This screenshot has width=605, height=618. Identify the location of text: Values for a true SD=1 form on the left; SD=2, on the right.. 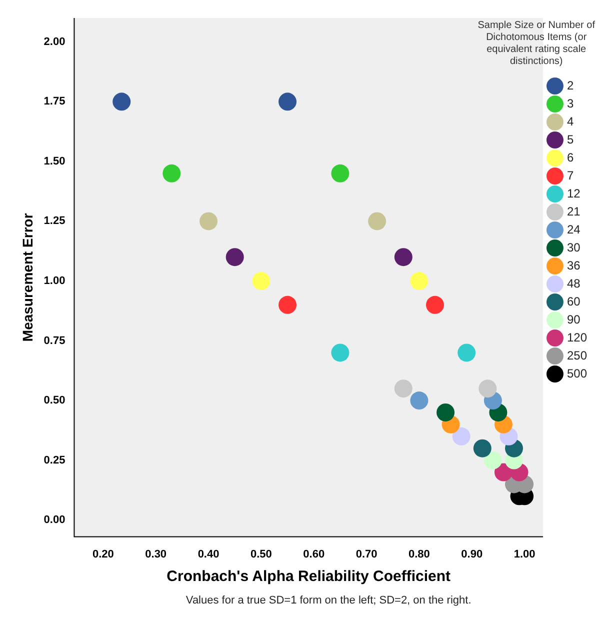
(329, 600).